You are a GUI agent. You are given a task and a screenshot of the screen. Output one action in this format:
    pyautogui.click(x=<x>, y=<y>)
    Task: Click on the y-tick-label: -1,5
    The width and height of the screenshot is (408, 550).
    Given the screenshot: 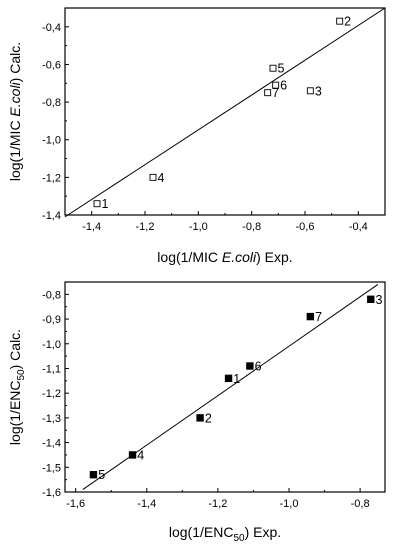 What is the action you would take?
    pyautogui.click(x=51, y=468)
    